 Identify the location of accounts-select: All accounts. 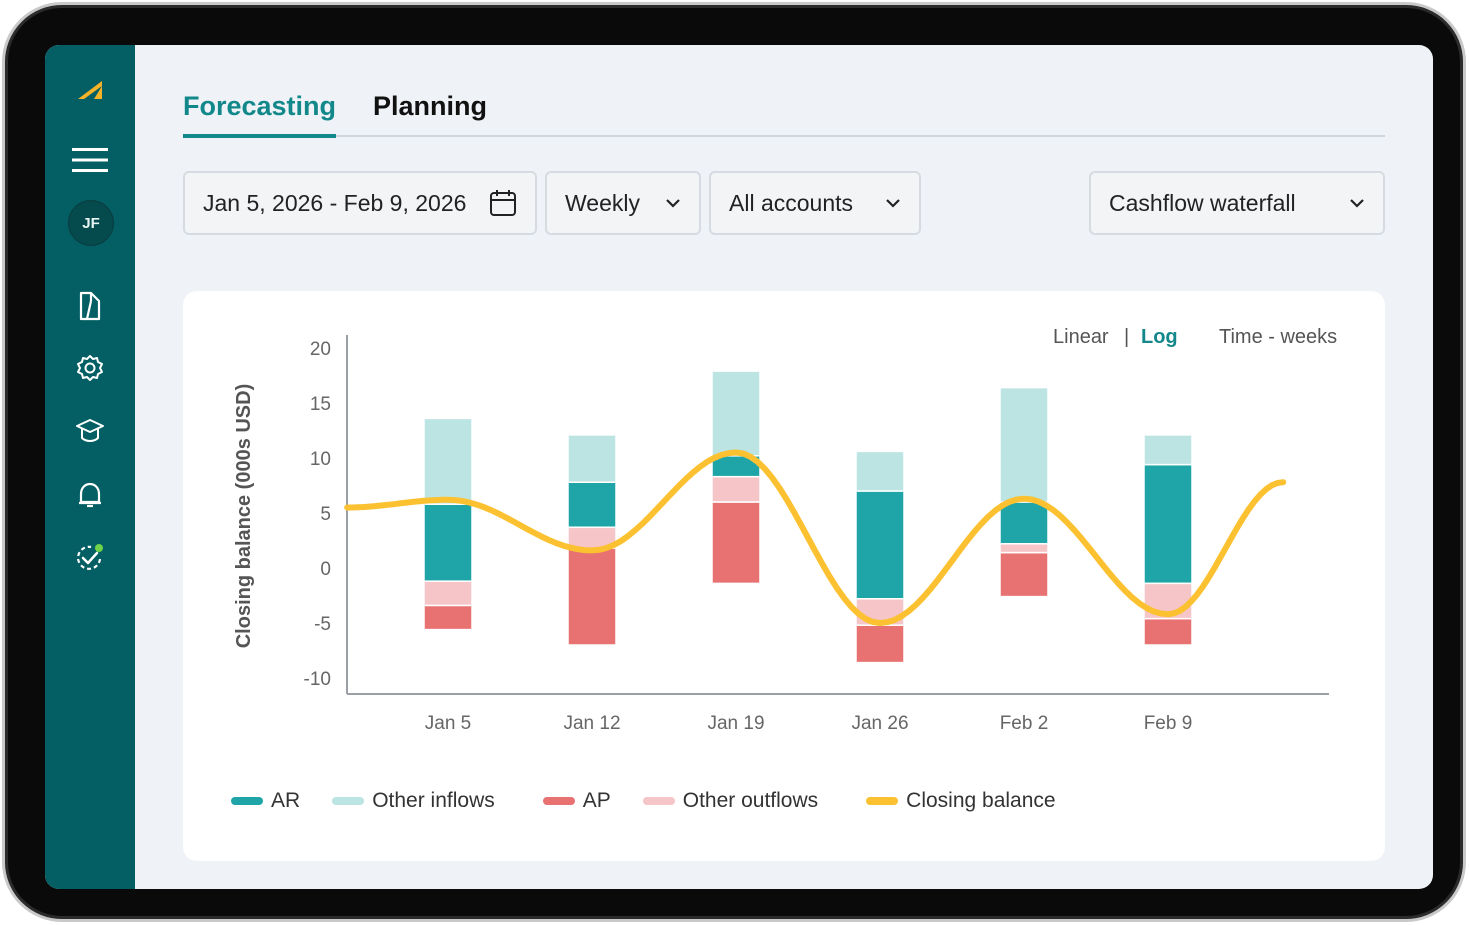
(815, 203).